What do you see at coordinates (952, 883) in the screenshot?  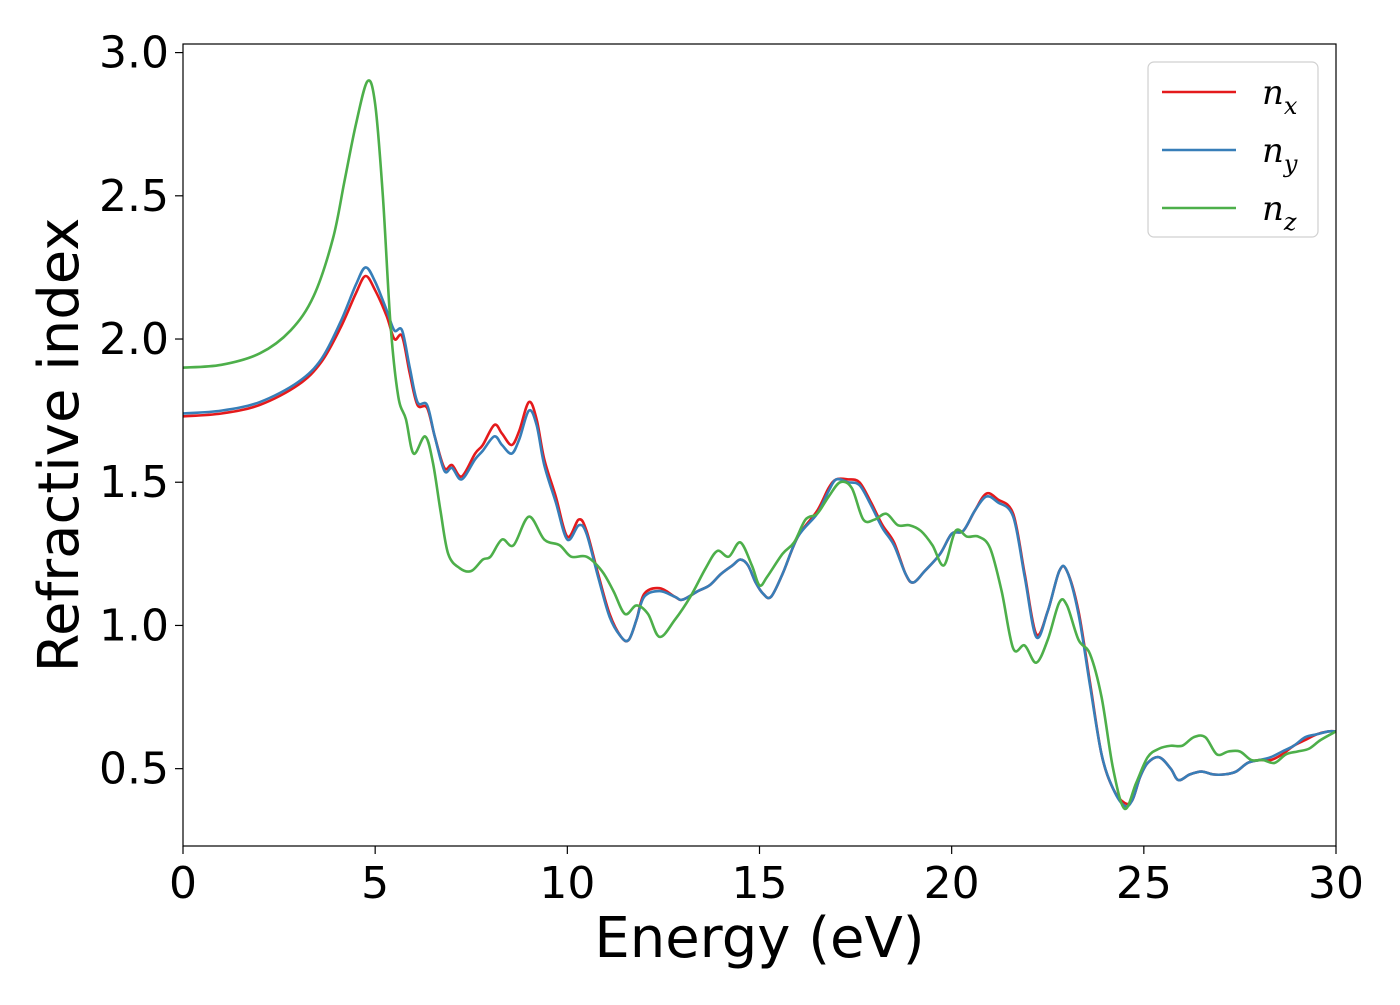 I see `x-tick-label: 20` at bounding box center [952, 883].